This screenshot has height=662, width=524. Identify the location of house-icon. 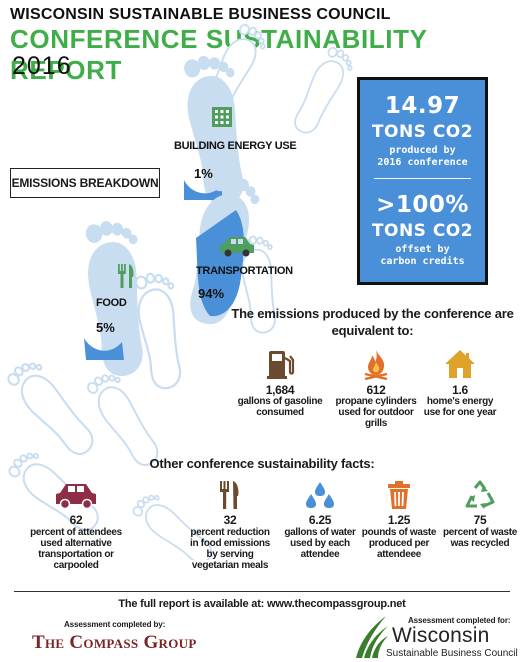
(460, 364).